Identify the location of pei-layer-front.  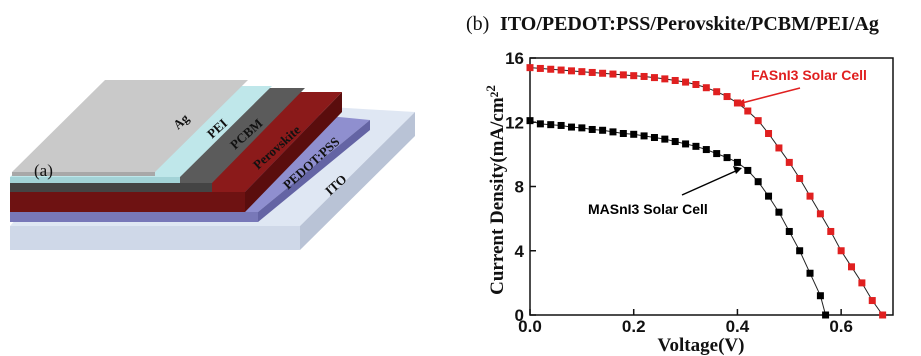
(95, 180).